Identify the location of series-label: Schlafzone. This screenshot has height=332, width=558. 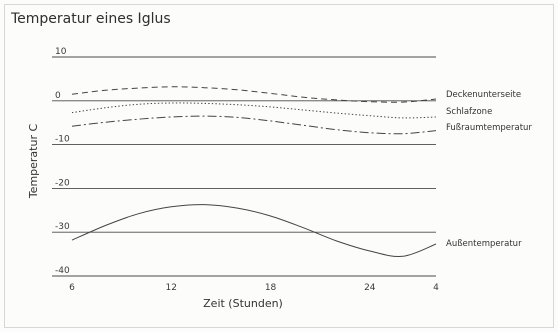
(469, 112).